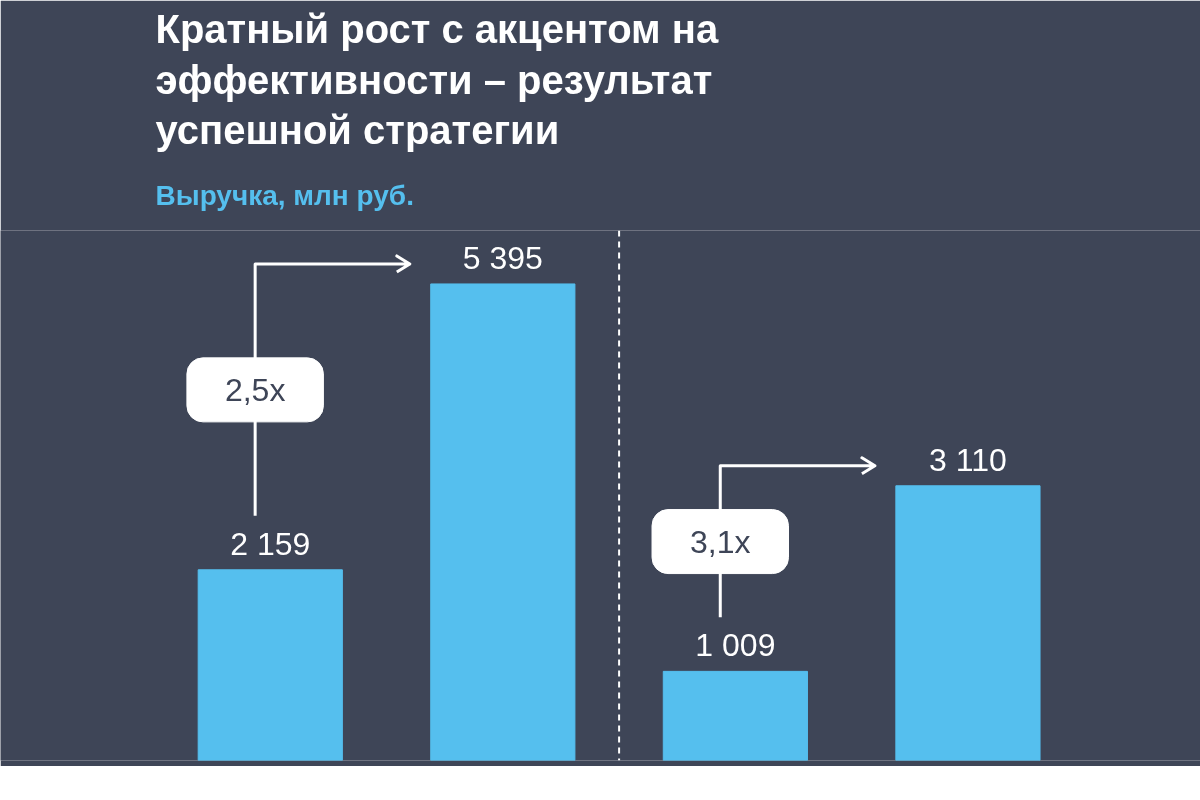  What do you see at coordinates (270, 543) in the screenshot?
I see `data-label: 2 159` at bounding box center [270, 543].